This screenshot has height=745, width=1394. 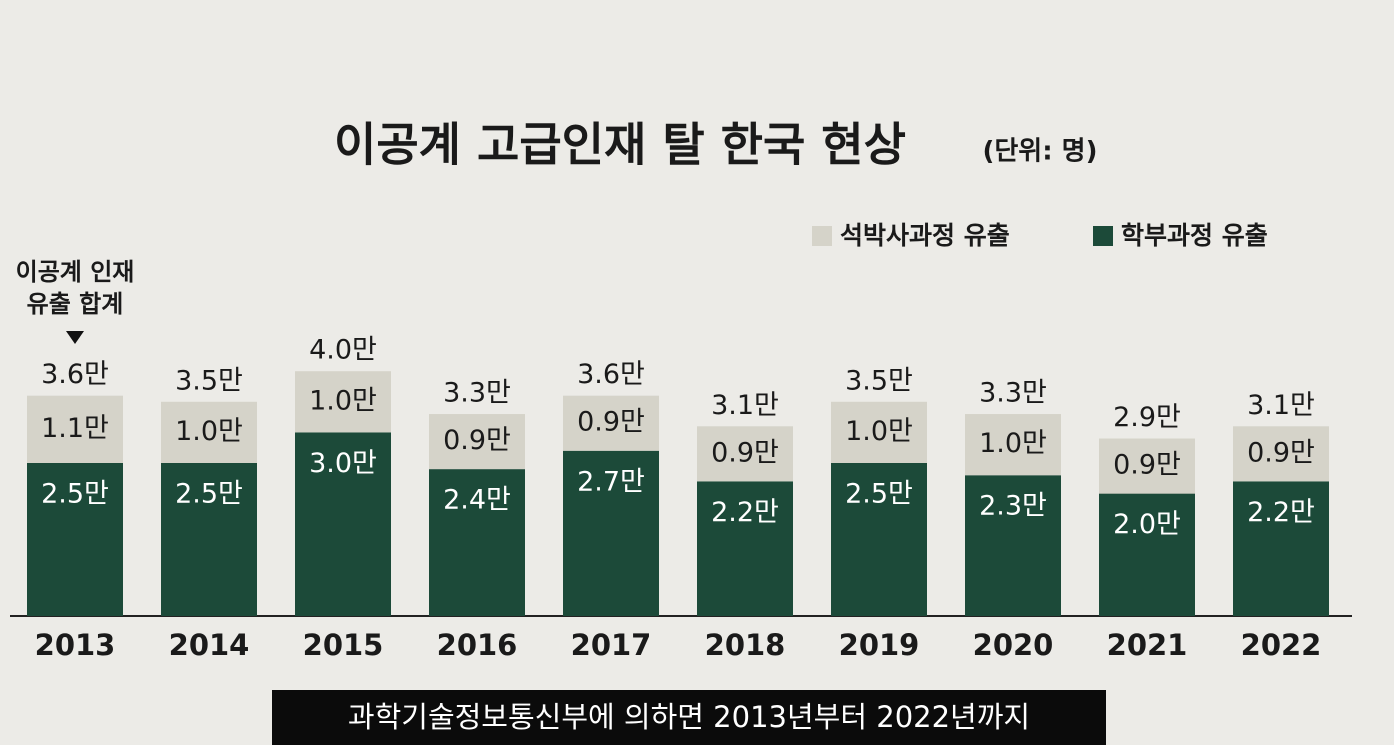 I want to click on caption: 과학기술정보통신부에 의하면 2013년부터 2022년까지, so click(x=689, y=717).